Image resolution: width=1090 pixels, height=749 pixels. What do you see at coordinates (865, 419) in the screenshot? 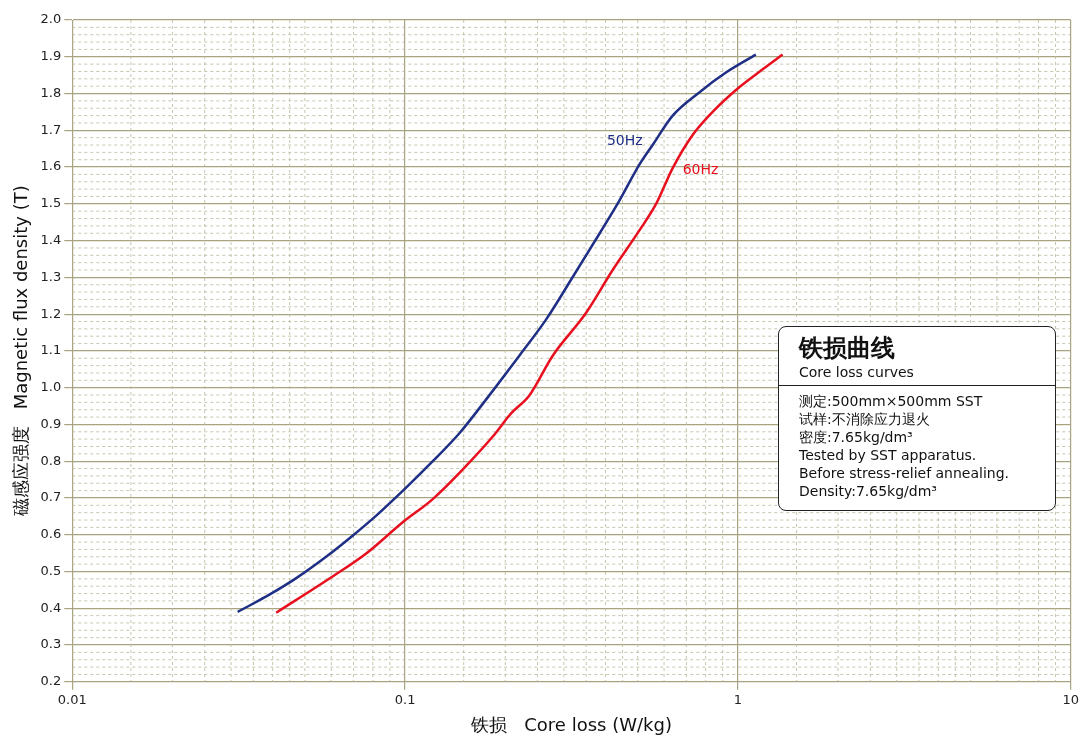
I see `annotation: 试样:不消除应力退火` at bounding box center [865, 419].